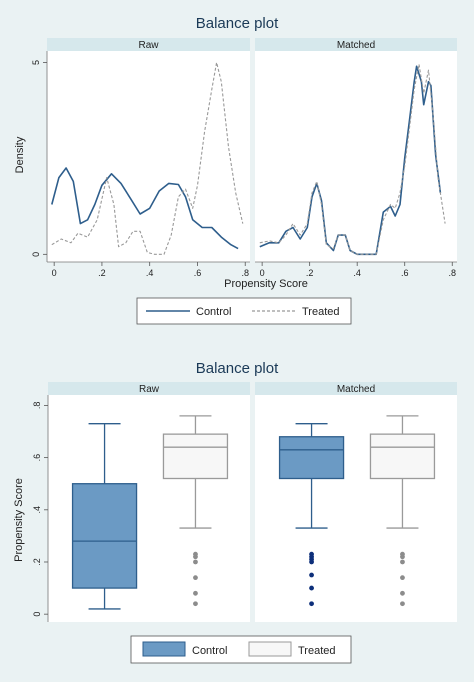 The height and width of the screenshot is (682, 474). What do you see at coordinates (37, 458) in the screenshot?
I see `y-tick-label: .6` at bounding box center [37, 458].